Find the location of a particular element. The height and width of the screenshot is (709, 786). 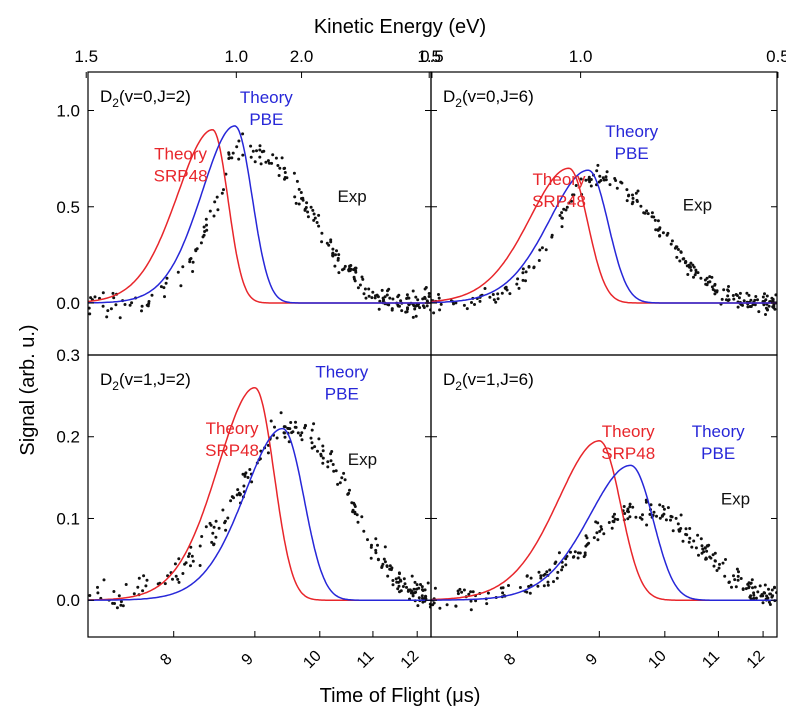

exp-points is located at coordinates (604, 239).